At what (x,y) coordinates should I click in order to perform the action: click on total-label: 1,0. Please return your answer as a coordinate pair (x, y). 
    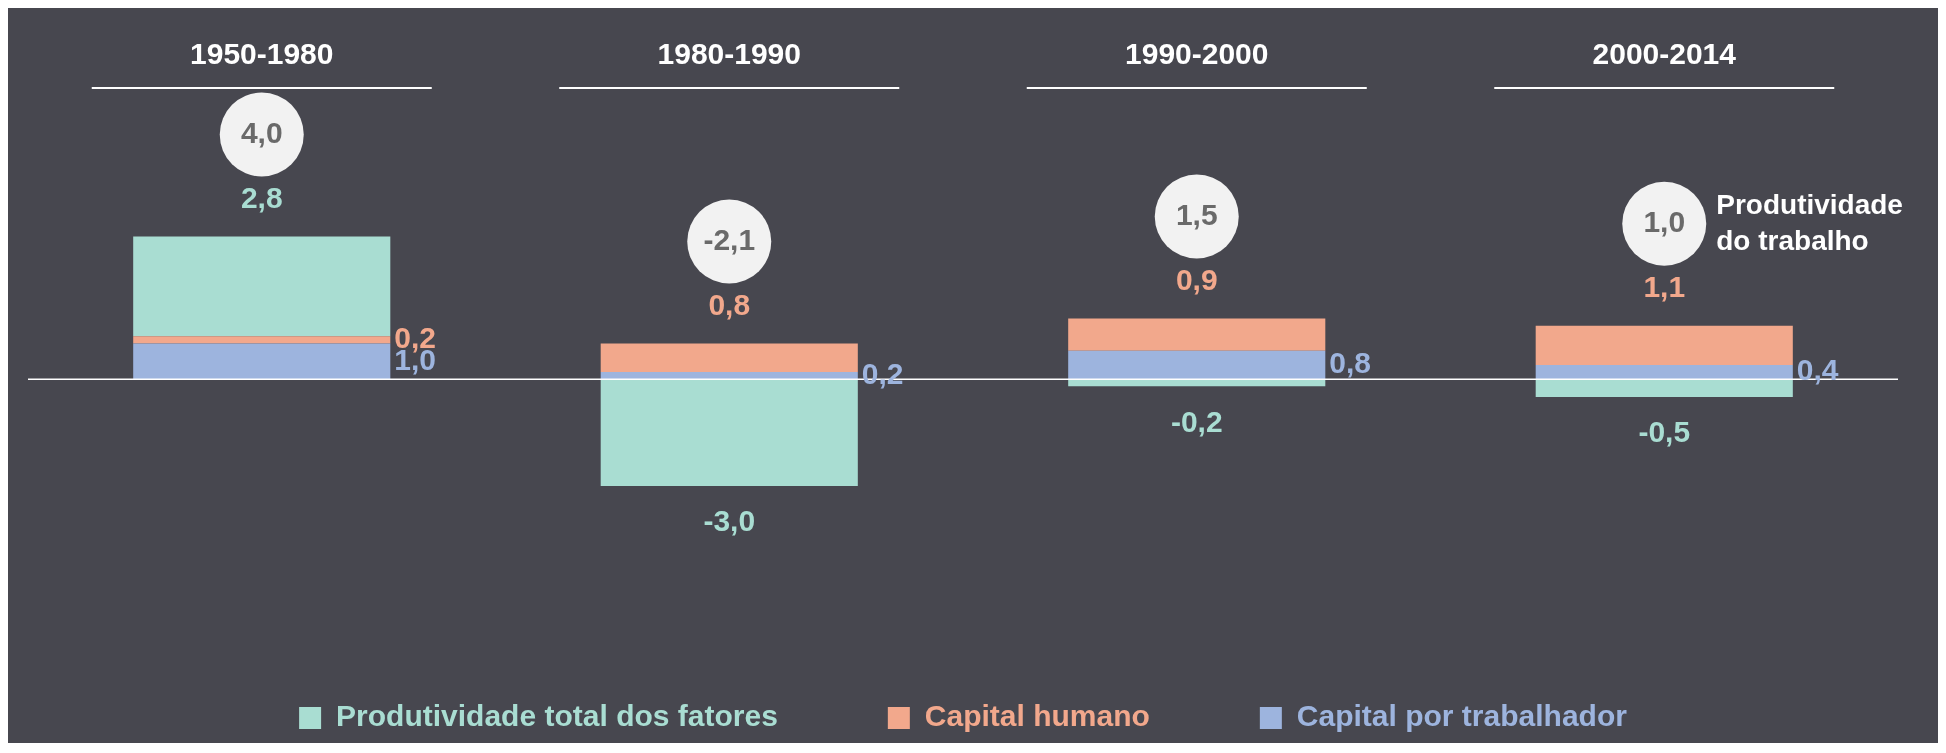
    Looking at the image, I should click on (1664, 221).